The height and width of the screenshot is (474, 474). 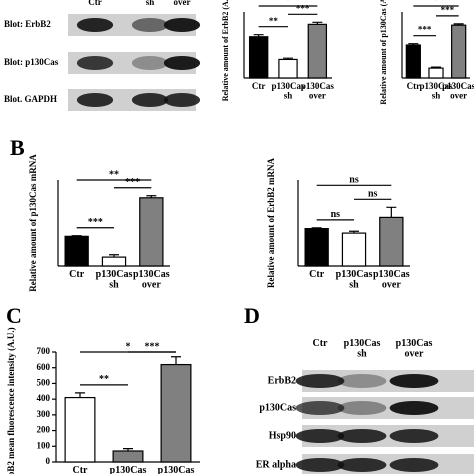 What do you see at coordinates (252, 315) in the screenshot?
I see `panel-label: D` at bounding box center [252, 315].